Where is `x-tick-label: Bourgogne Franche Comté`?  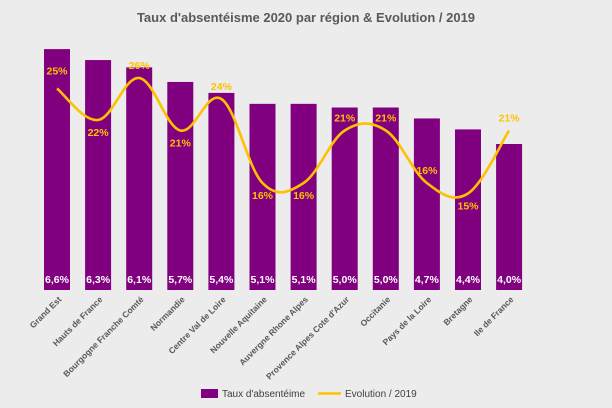 x-tick-label: Bourgogne Franche Comté is located at coordinates (103, 336).